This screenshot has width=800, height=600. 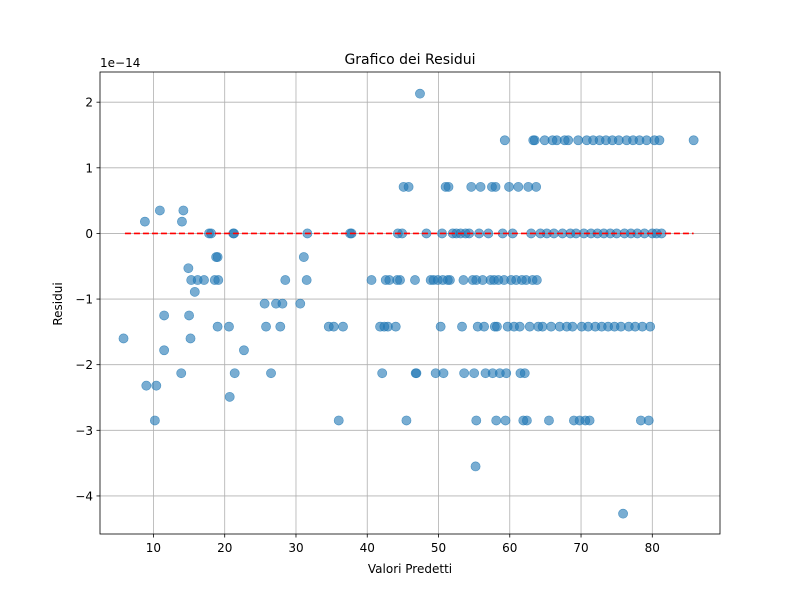 I want to click on x-tick-label: 70, so click(x=580, y=548).